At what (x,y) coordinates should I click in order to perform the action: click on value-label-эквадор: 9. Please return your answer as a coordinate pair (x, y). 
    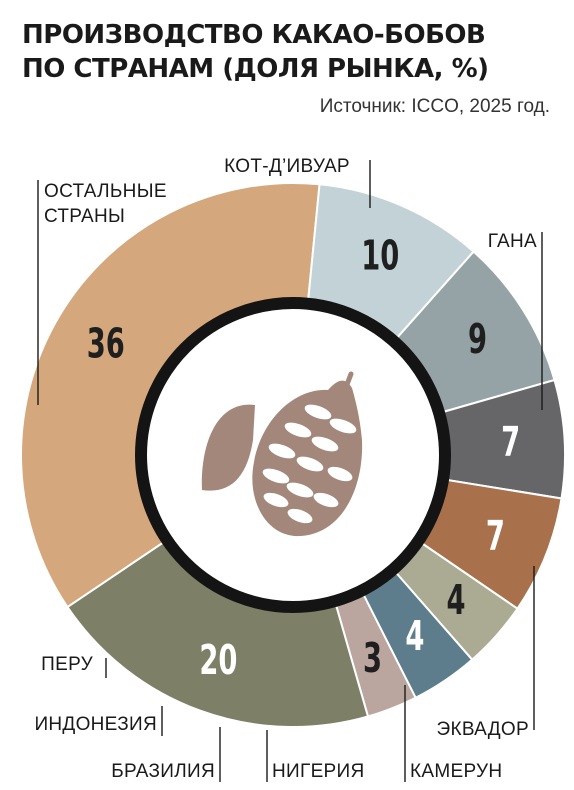
    Looking at the image, I should click on (477, 339).